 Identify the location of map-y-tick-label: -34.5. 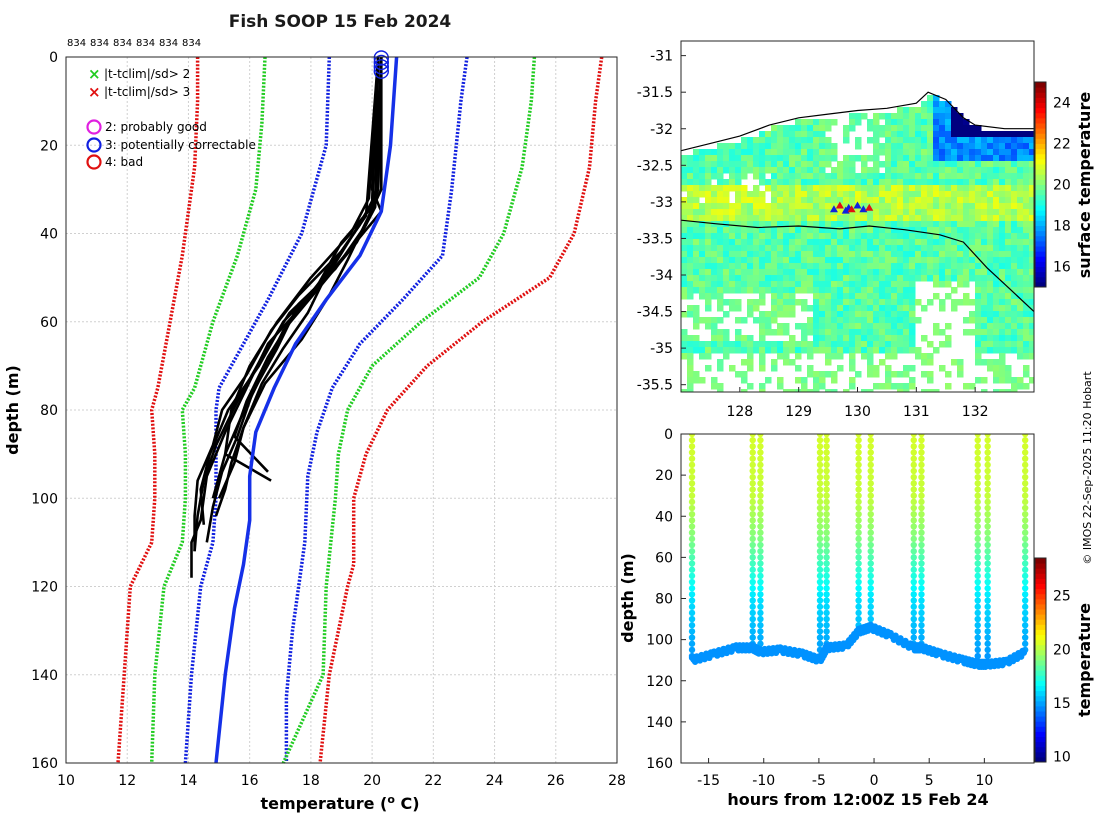
(655, 313).